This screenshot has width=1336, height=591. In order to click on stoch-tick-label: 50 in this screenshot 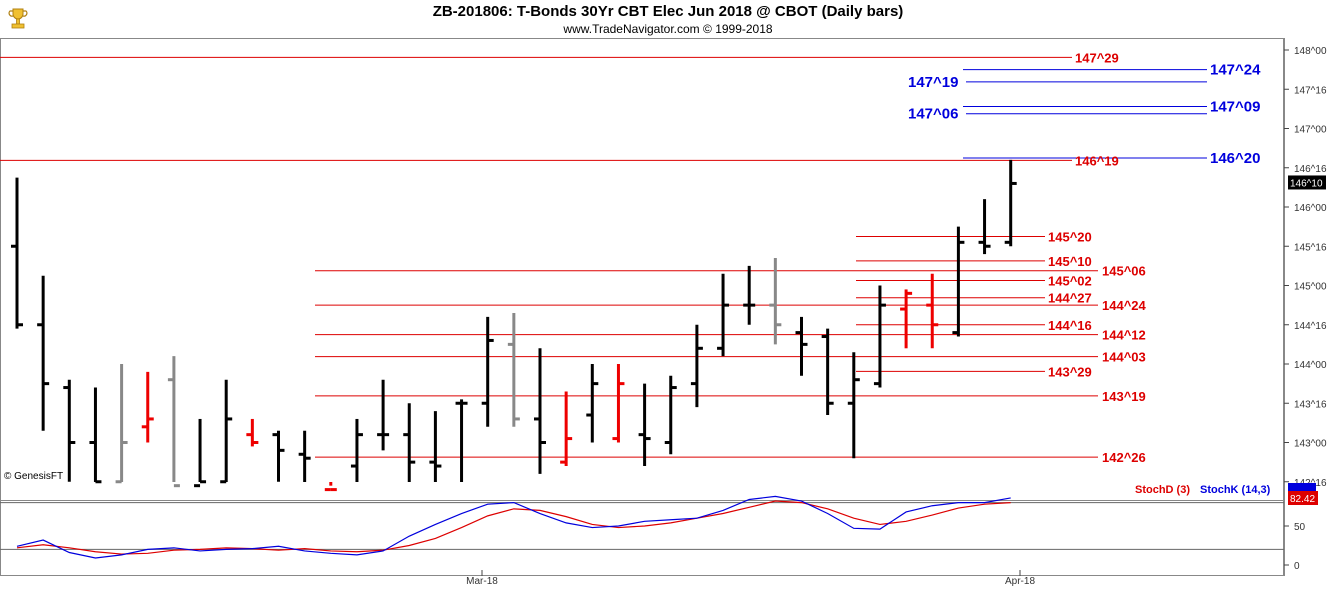, I will do `click(1300, 527)`.